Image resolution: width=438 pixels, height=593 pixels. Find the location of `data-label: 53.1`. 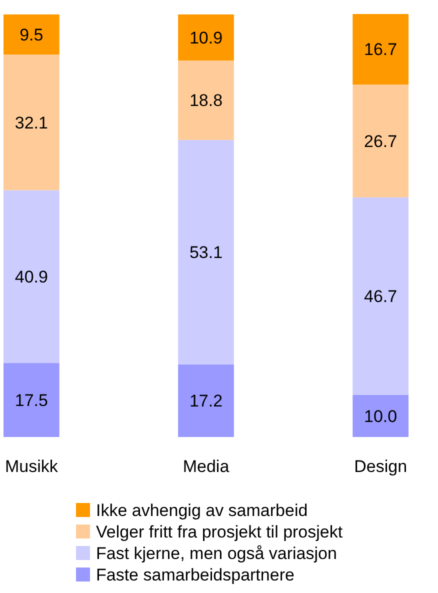

data-label: 53.1 is located at coordinates (206, 252).